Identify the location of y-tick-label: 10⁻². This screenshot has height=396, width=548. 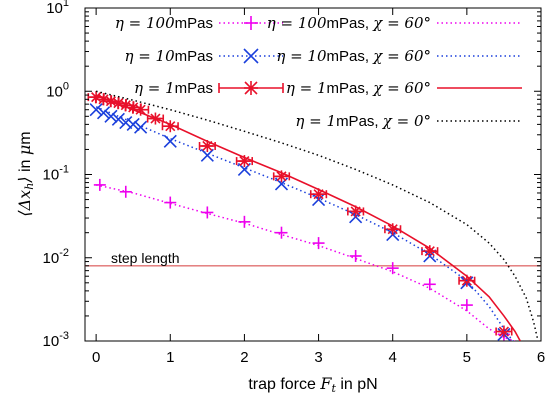
(56, 257).